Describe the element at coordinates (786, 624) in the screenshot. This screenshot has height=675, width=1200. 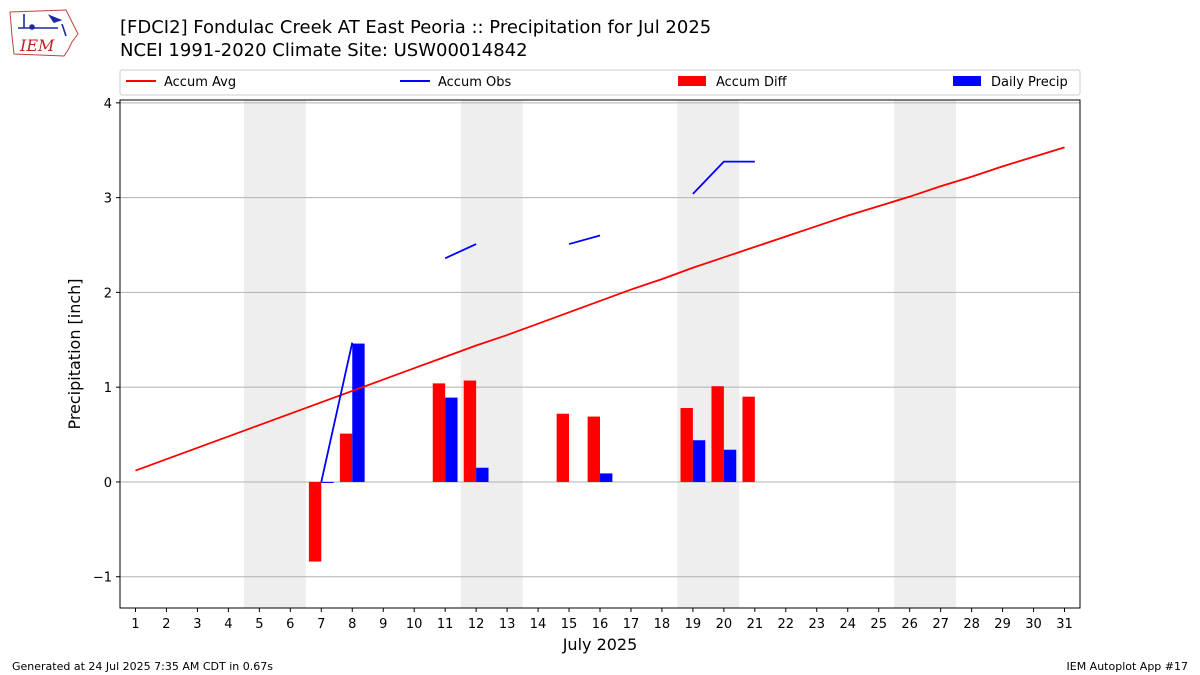
I see `x-tick-label: 22` at that location.